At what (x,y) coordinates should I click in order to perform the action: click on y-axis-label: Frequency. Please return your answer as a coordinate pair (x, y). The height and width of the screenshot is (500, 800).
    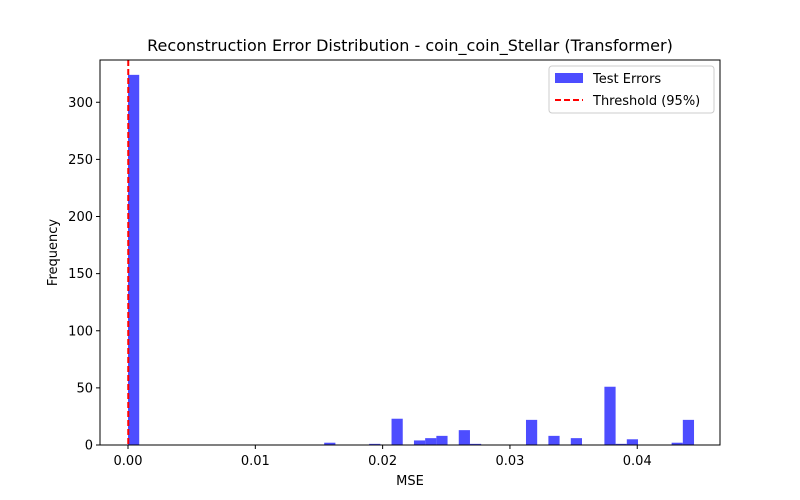
    Looking at the image, I should click on (53, 252).